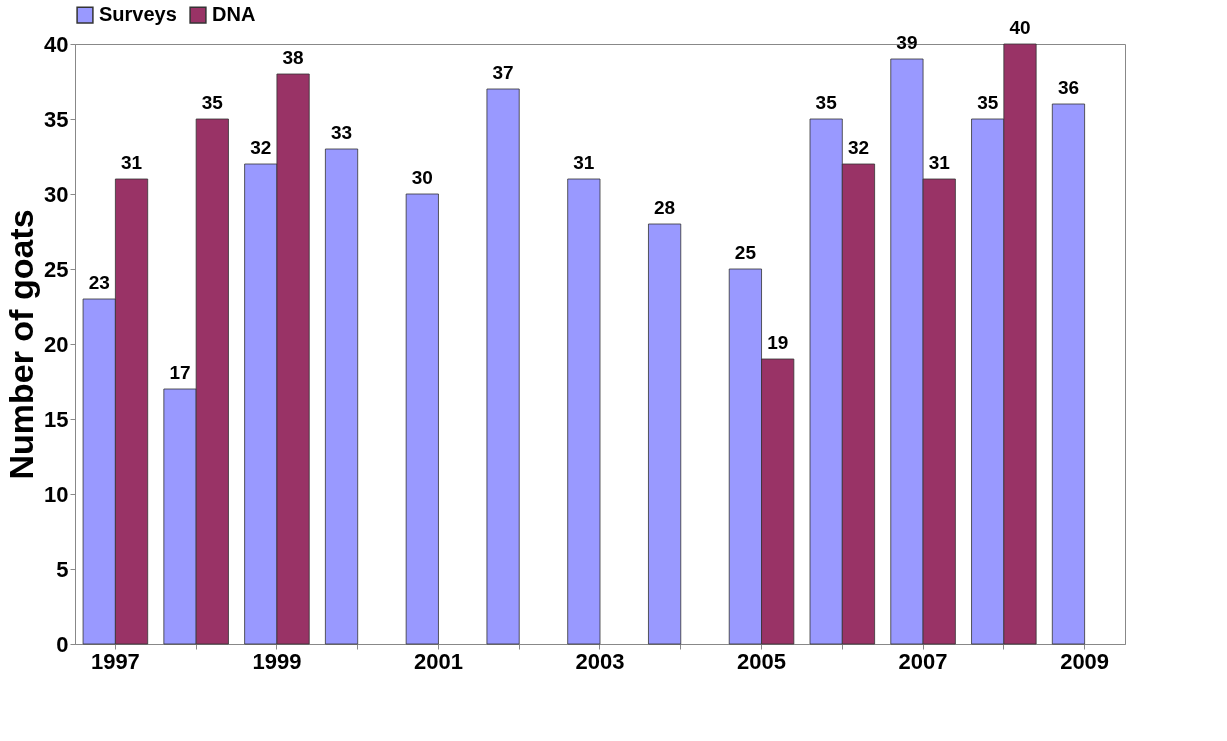 This screenshot has width=1227, height=741. What do you see at coordinates (56, 344) in the screenshot?
I see `y-tick-label: 20` at bounding box center [56, 344].